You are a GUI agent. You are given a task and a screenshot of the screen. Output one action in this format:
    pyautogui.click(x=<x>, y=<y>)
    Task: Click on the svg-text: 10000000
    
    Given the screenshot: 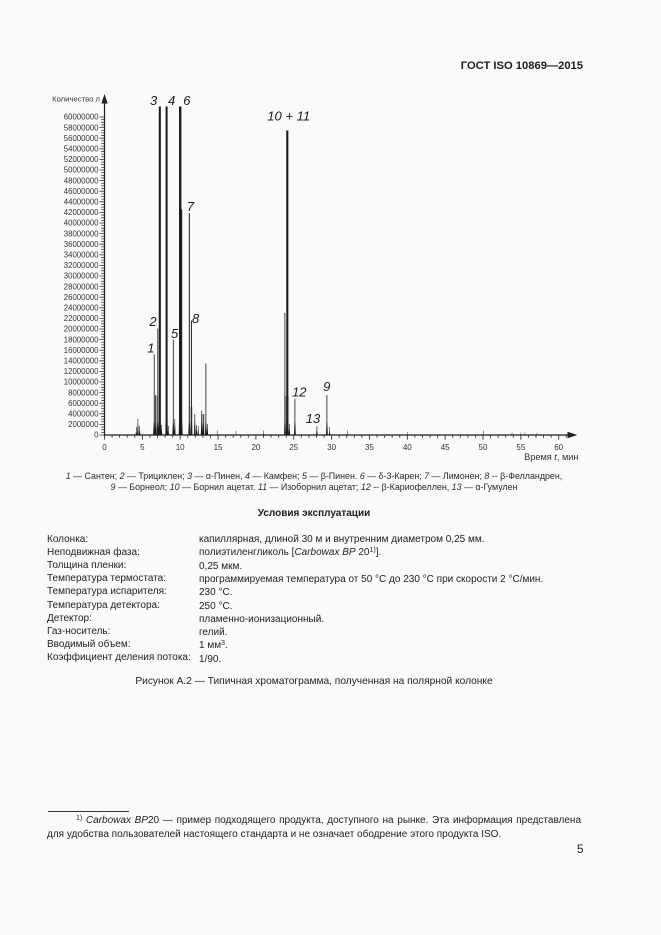 What is the action you would take?
    pyautogui.click(x=81, y=382)
    